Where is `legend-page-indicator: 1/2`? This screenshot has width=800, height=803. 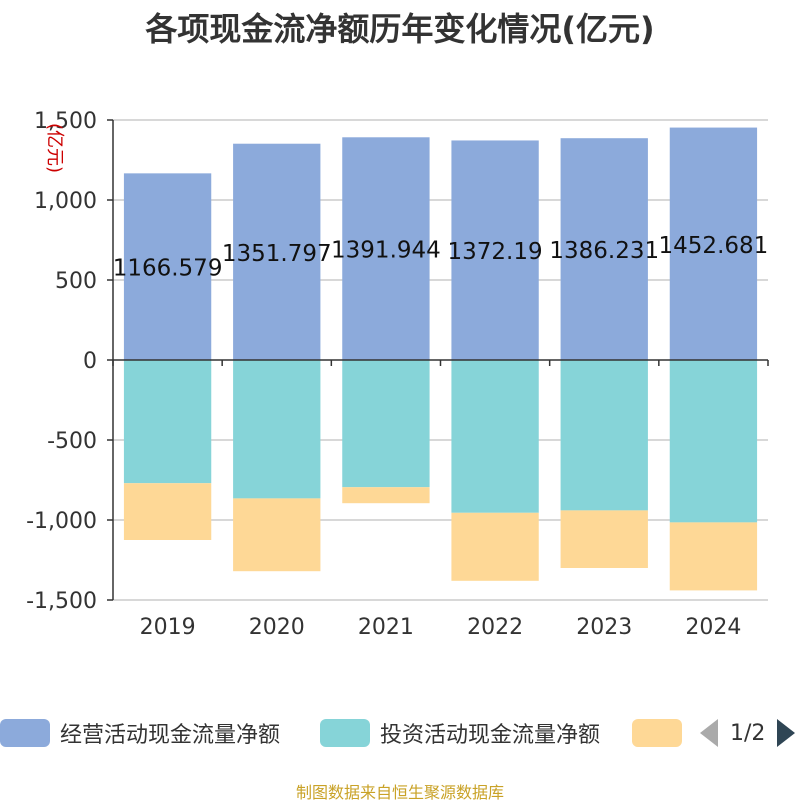
legend-page-indicator: 1/2 is located at coordinates (748, 733).